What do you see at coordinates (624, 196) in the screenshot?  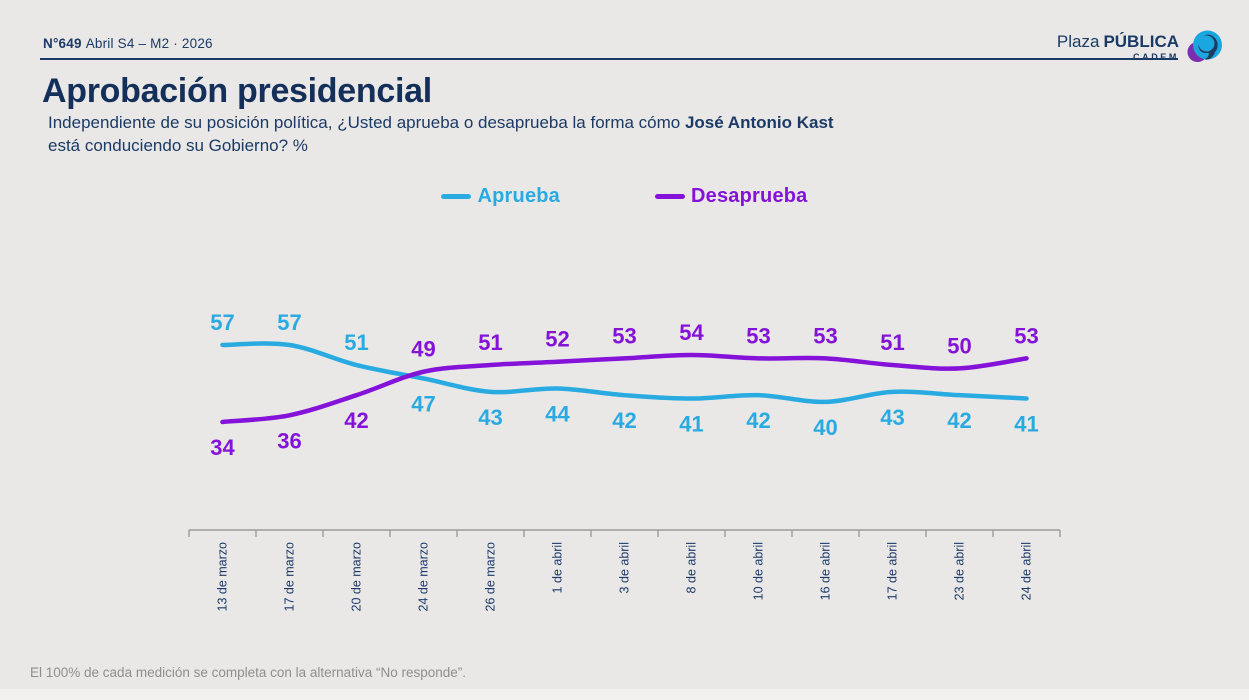 I see `chart-legend: Aprueba Desaprueba` at bounding box center [624, 196].